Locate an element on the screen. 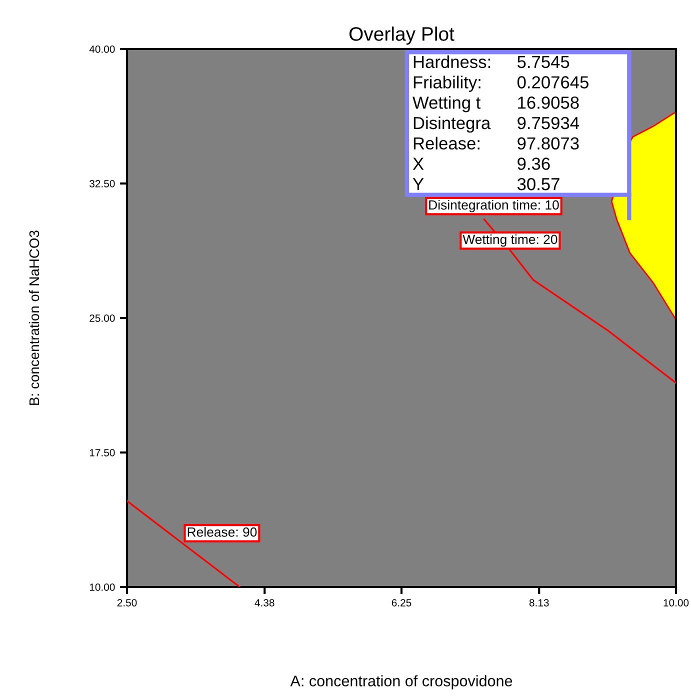 This screenshot has width=691, height=696. annotation: 16.9058 is located at coordinates (548, 102).